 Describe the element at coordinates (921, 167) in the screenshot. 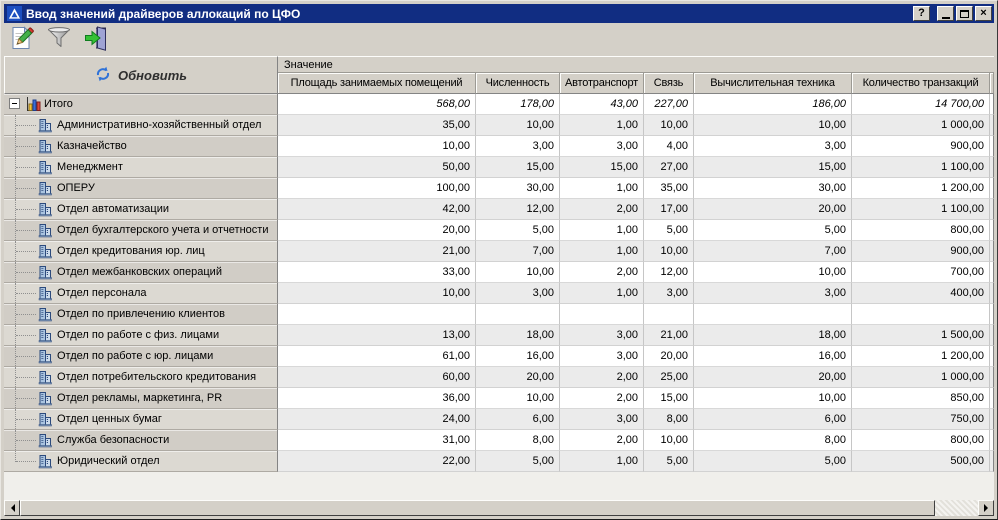

I see `value-cell: 1 100,00` at that location.